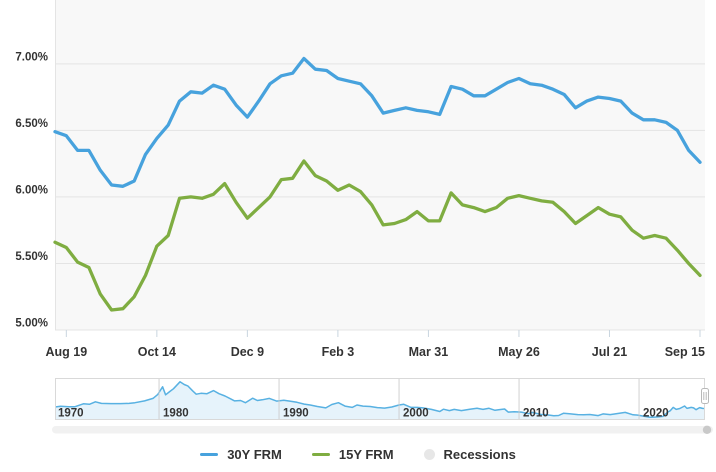 This screenshot has width=716, height=472. What do you see at coordinates (71, 414) in the screenshot?
I see `navigator-year-label: 1970` at bounding box center [71, 414].